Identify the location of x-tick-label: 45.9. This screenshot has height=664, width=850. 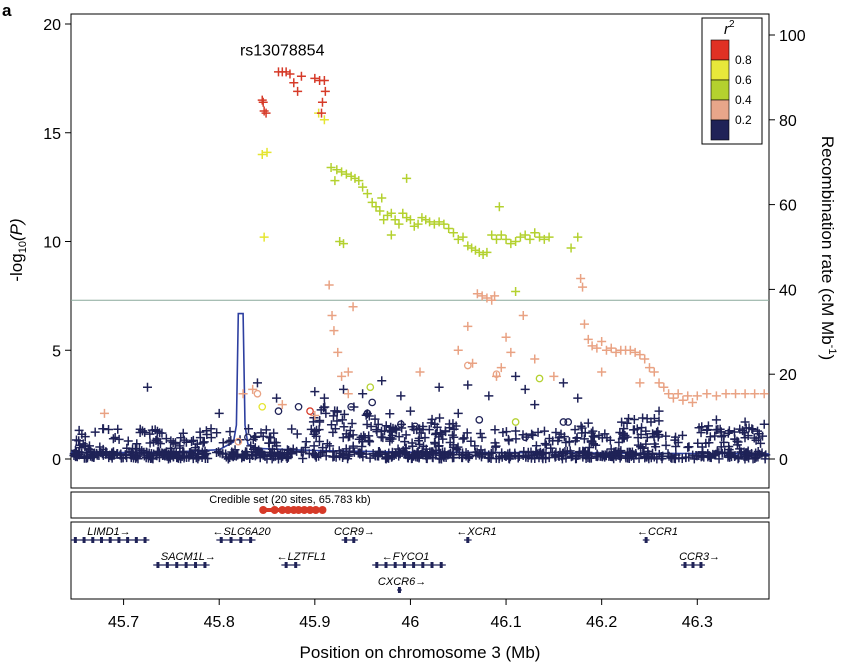
(314, 622).